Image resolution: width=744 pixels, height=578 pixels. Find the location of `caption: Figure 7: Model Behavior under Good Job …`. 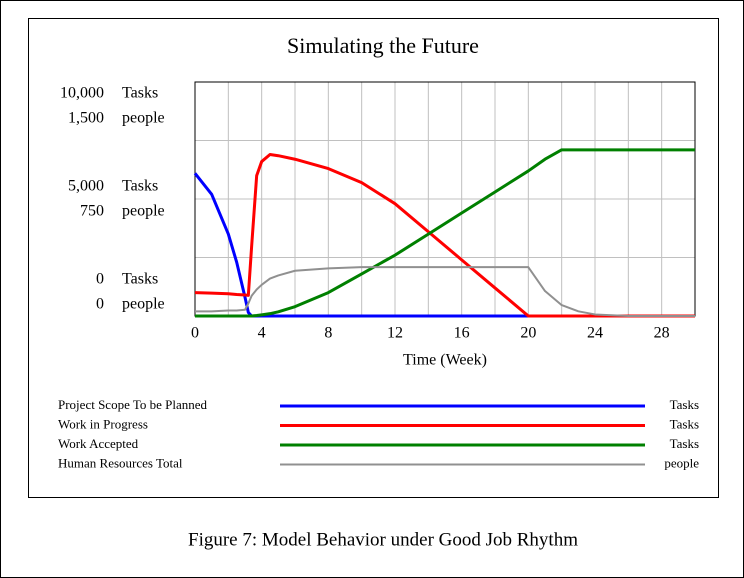

caption: Figure 7: Model Behavior under Good Job … is located at coordinates (383, 539).